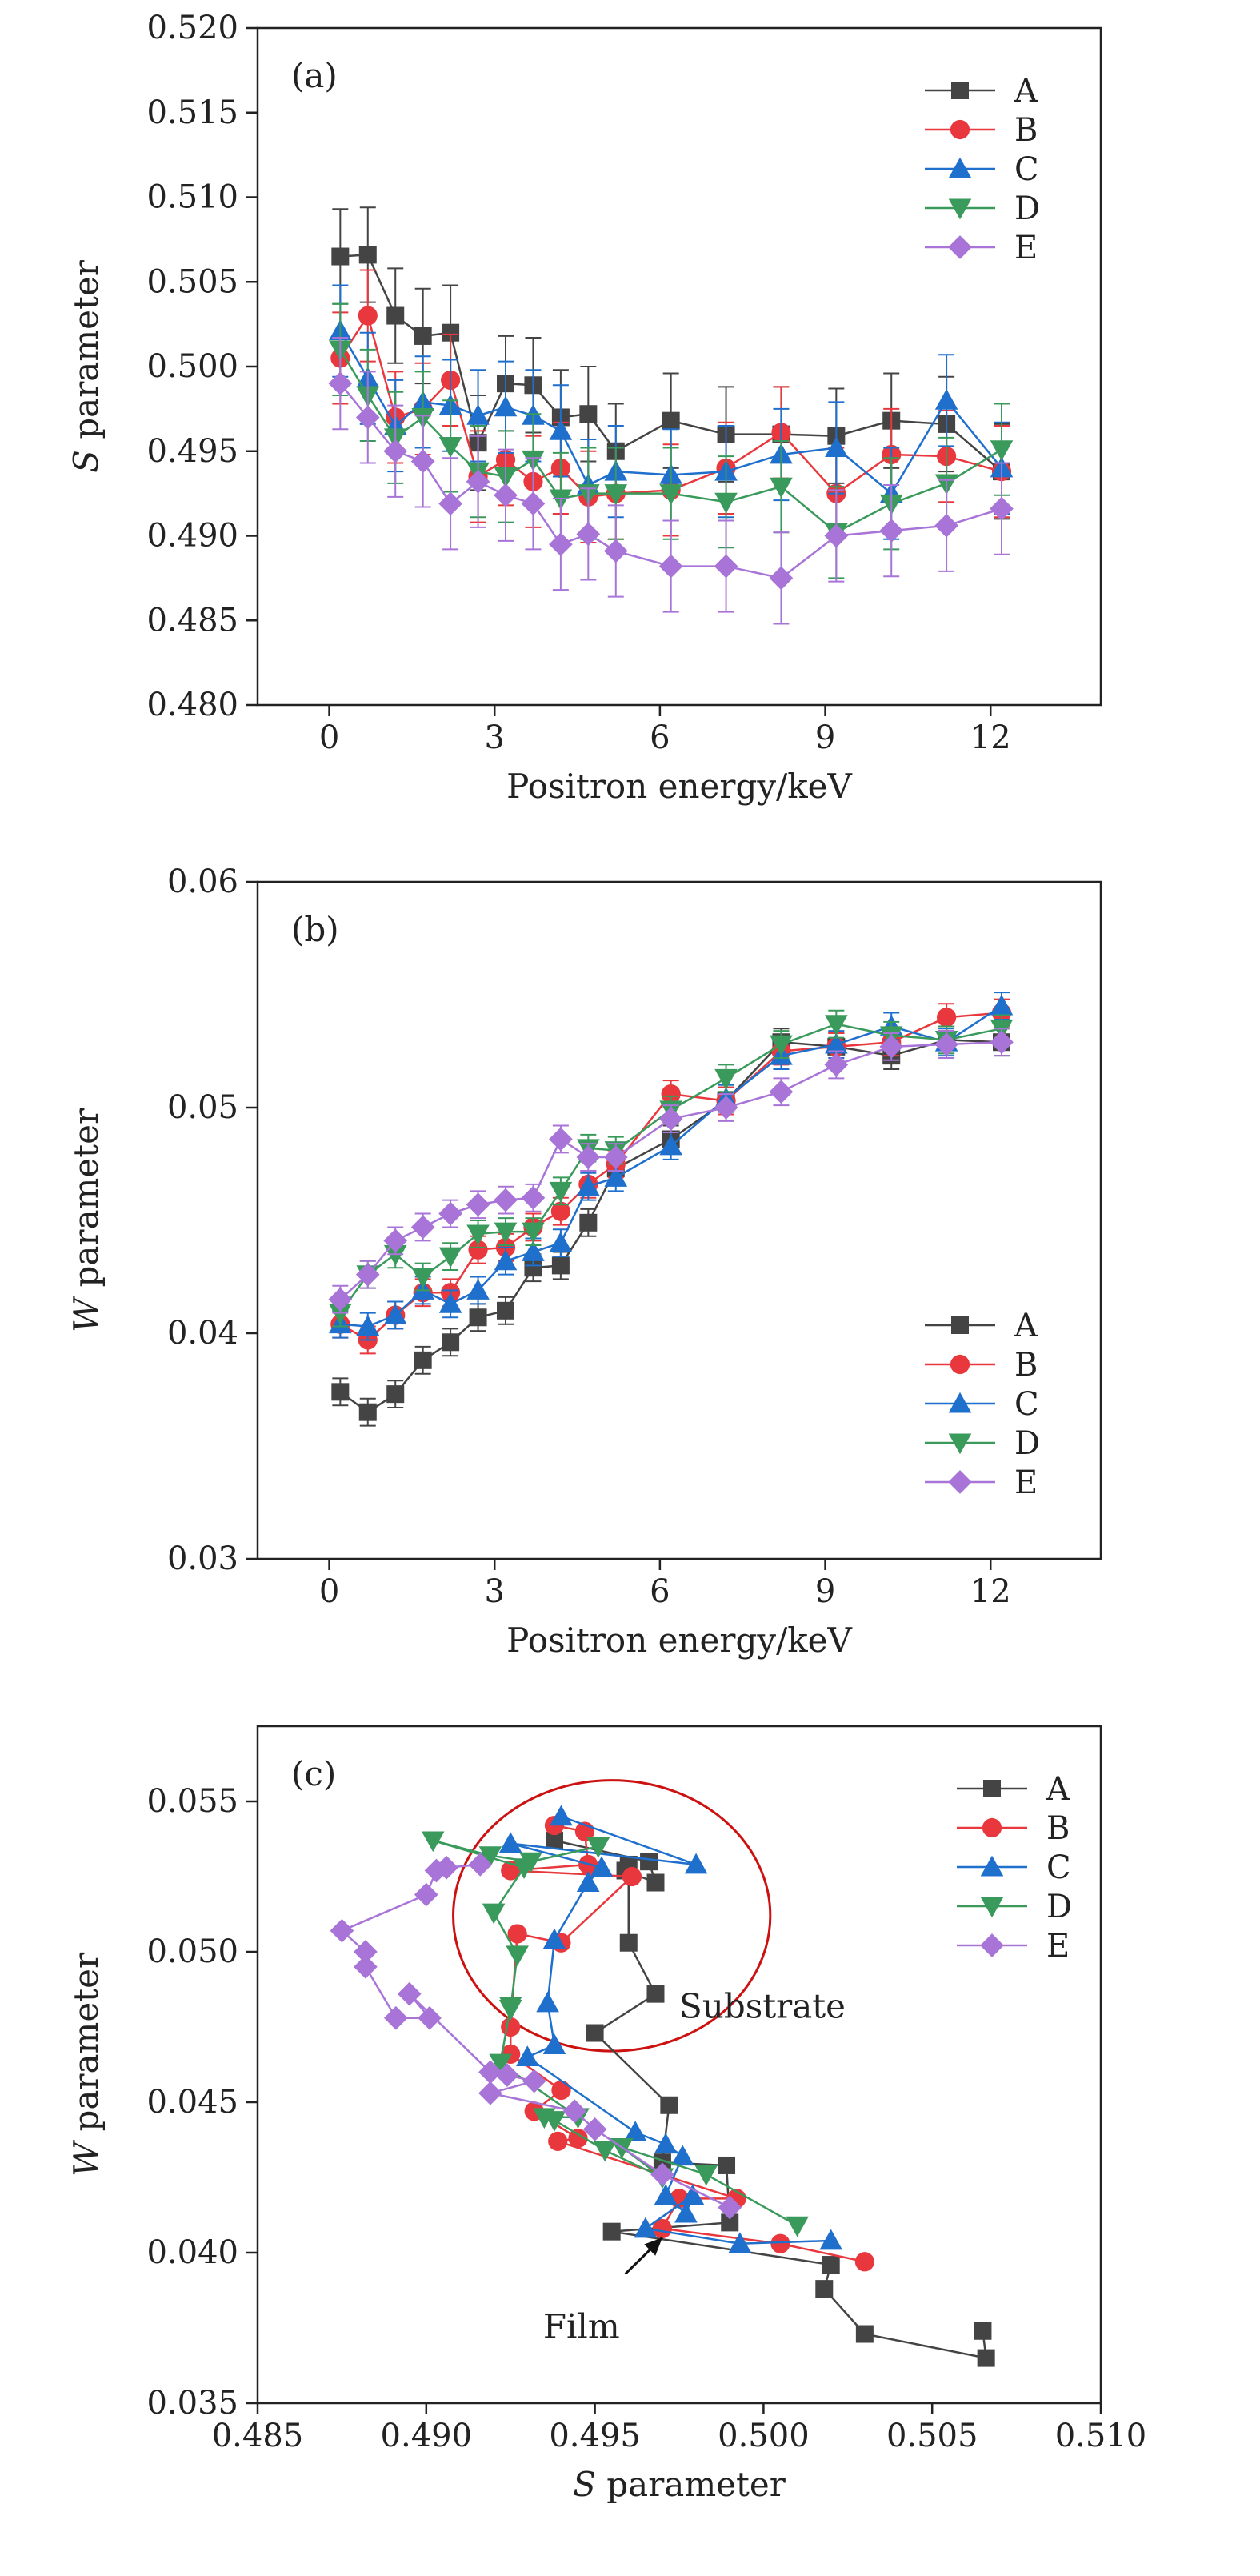 The height and width of the screenshot is (2576, 1260). What do you see at coordinates (427, 2436) in the screenshot?
I see `x-tick-label: 0.490` at bounding box center [427, 2436].